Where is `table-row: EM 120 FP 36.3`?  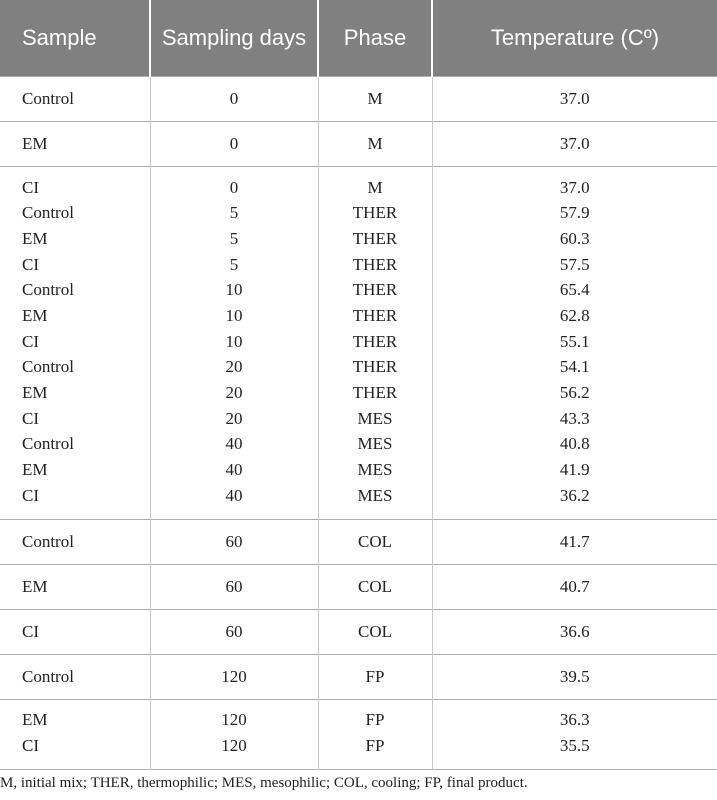 table-row: EM 120 FP 36.3 is located at coordinates (358, 716).